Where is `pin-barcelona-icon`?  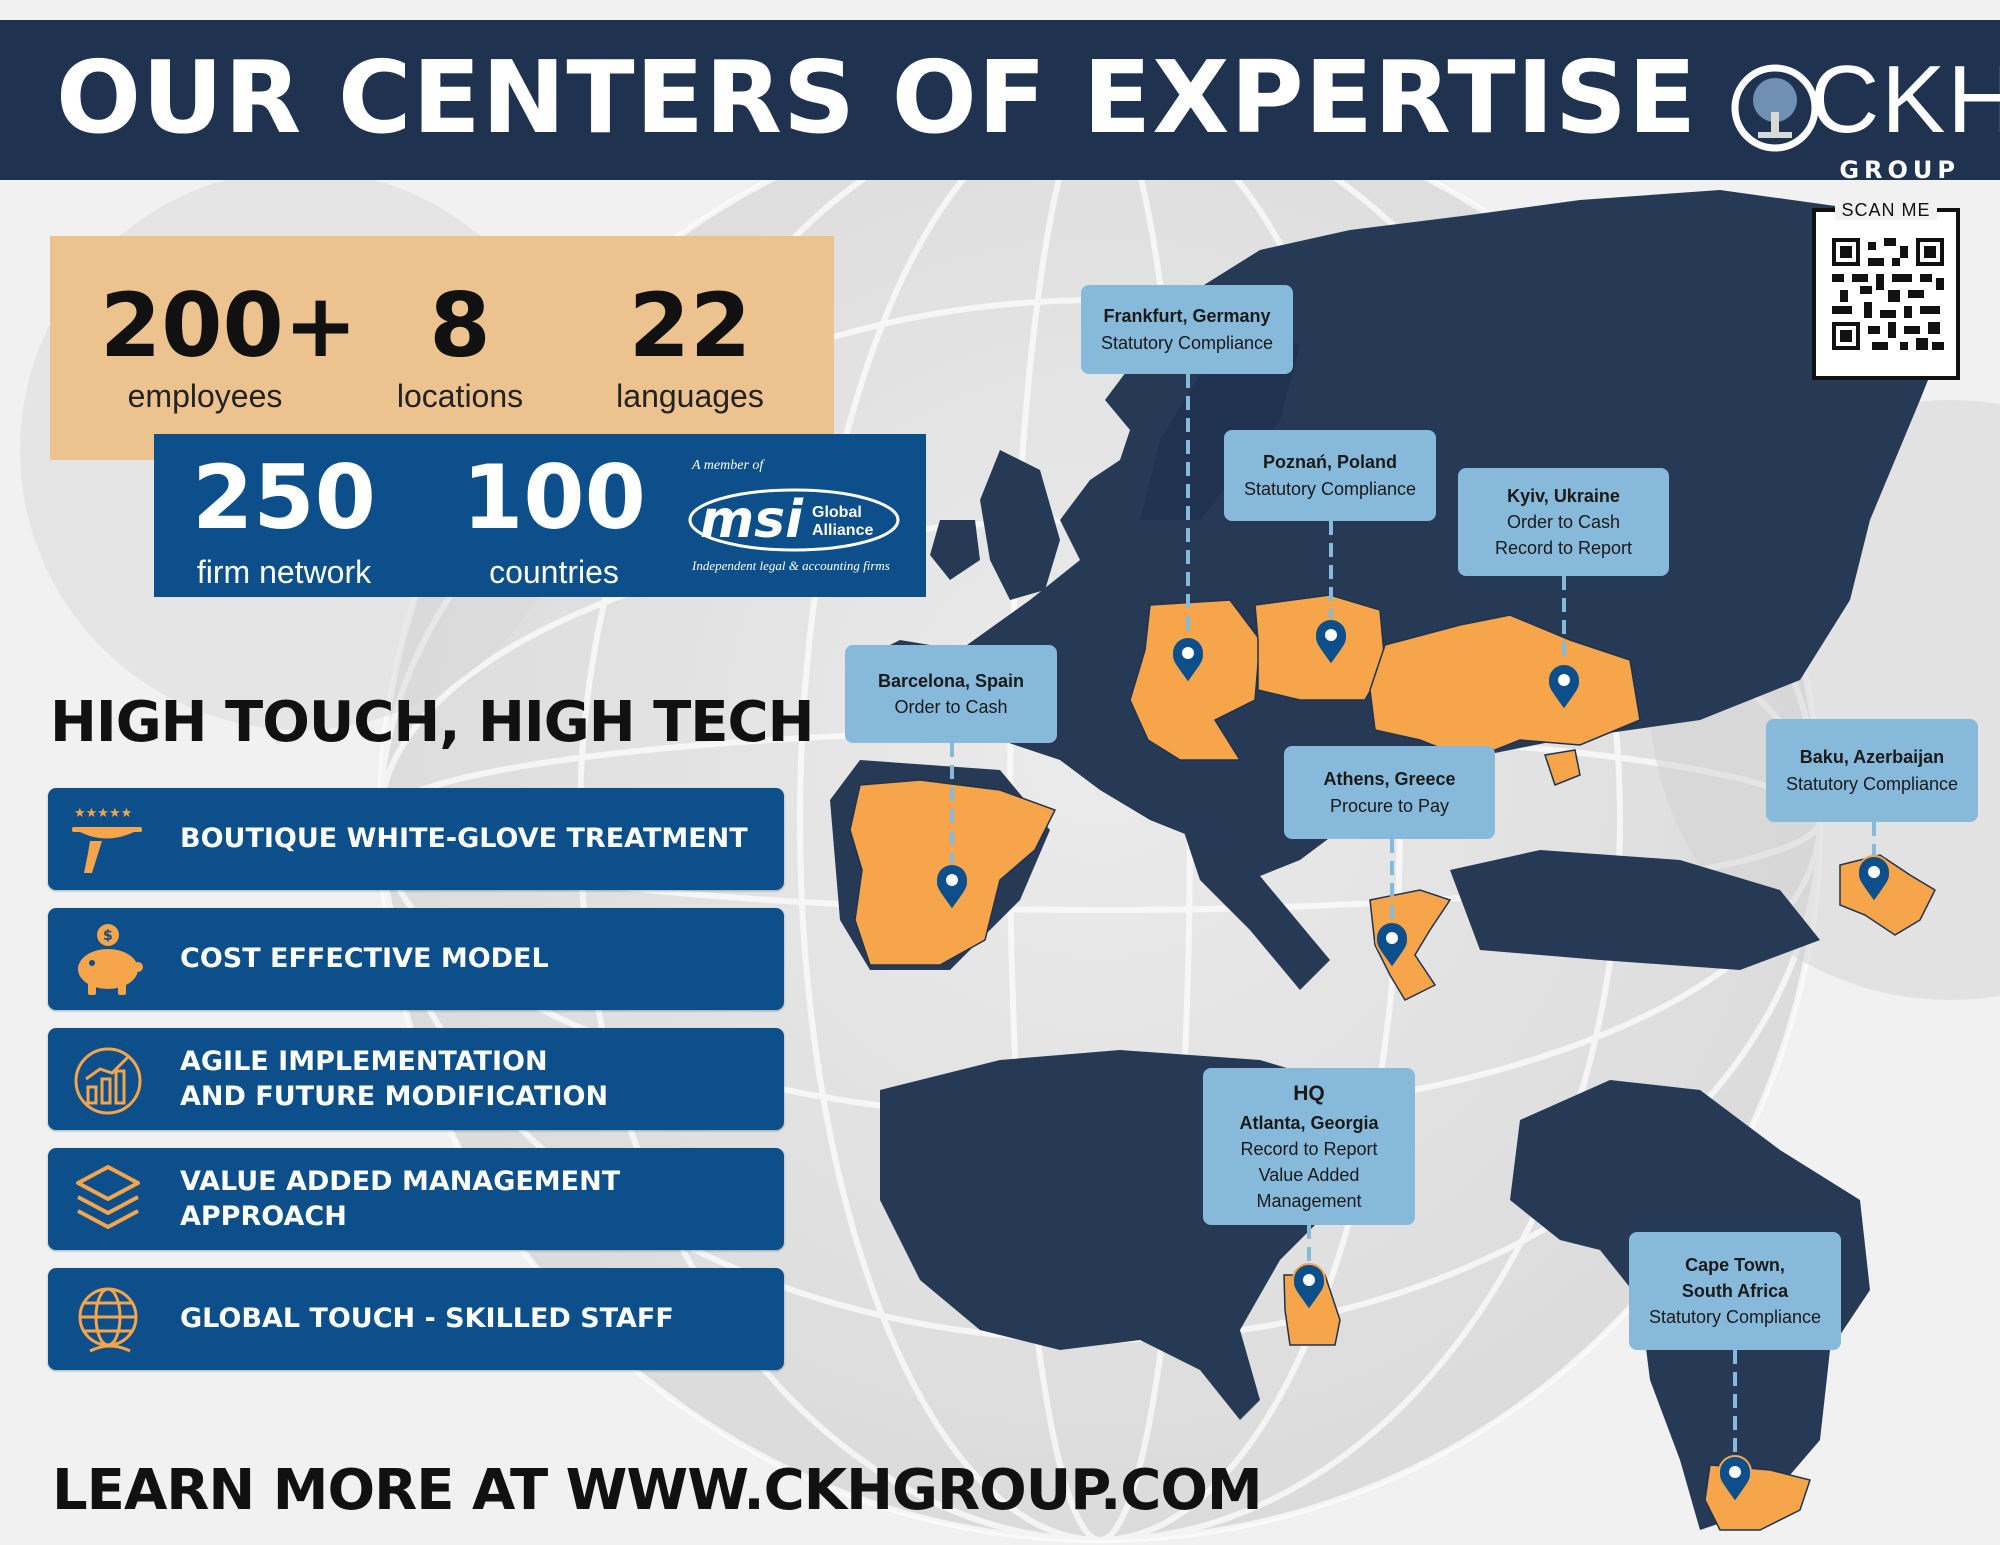 pin-barcelona-icon is located at coordinates (952, 887).